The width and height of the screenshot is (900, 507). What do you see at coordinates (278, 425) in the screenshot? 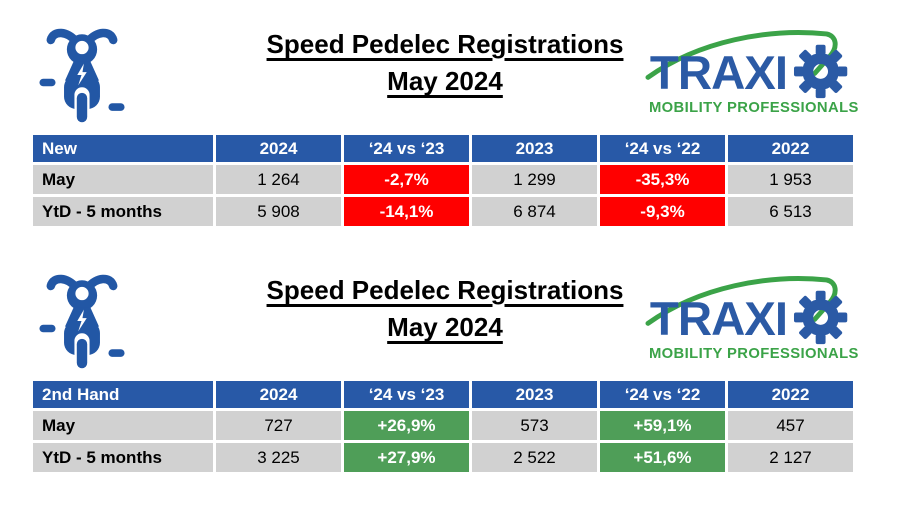
I see `value-cell: 727` at bounding box center [278, 425].